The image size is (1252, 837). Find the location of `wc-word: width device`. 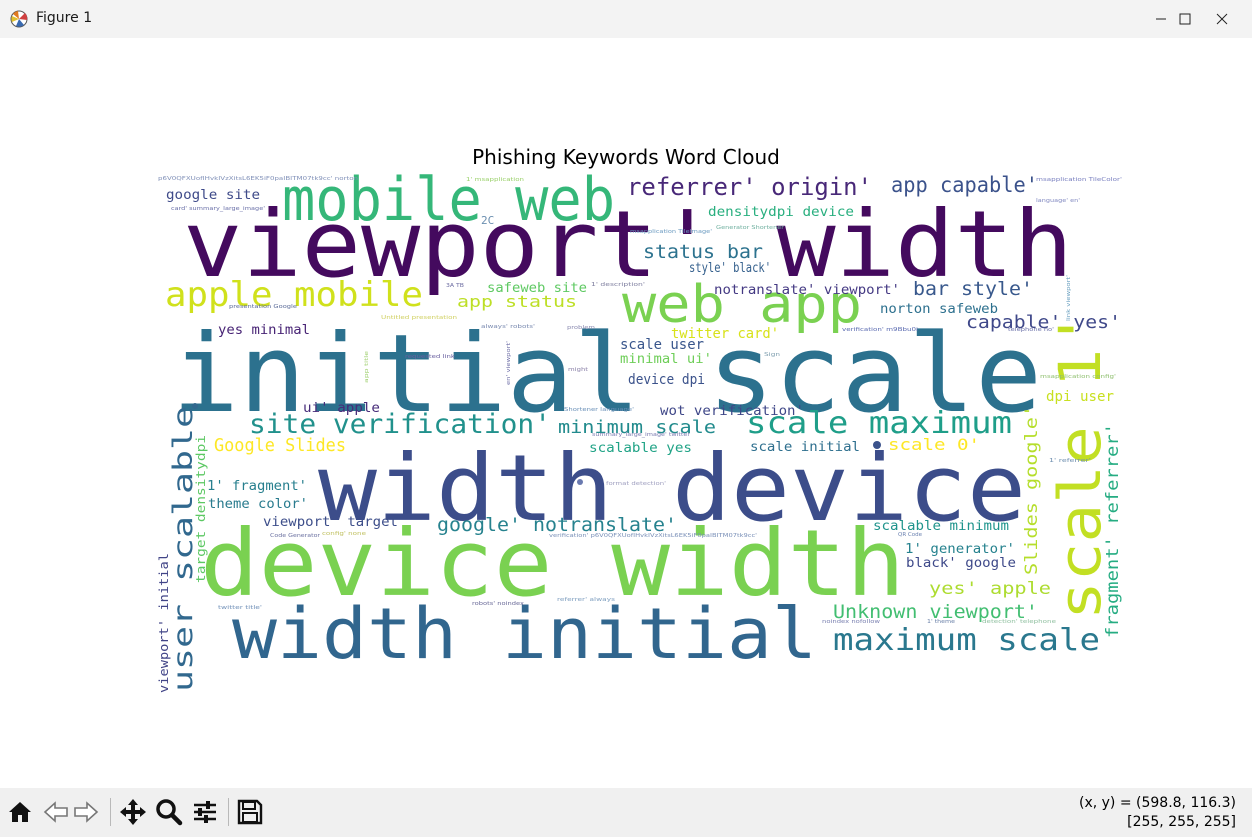

wc-word: width device is located at coordinates (672, 488).